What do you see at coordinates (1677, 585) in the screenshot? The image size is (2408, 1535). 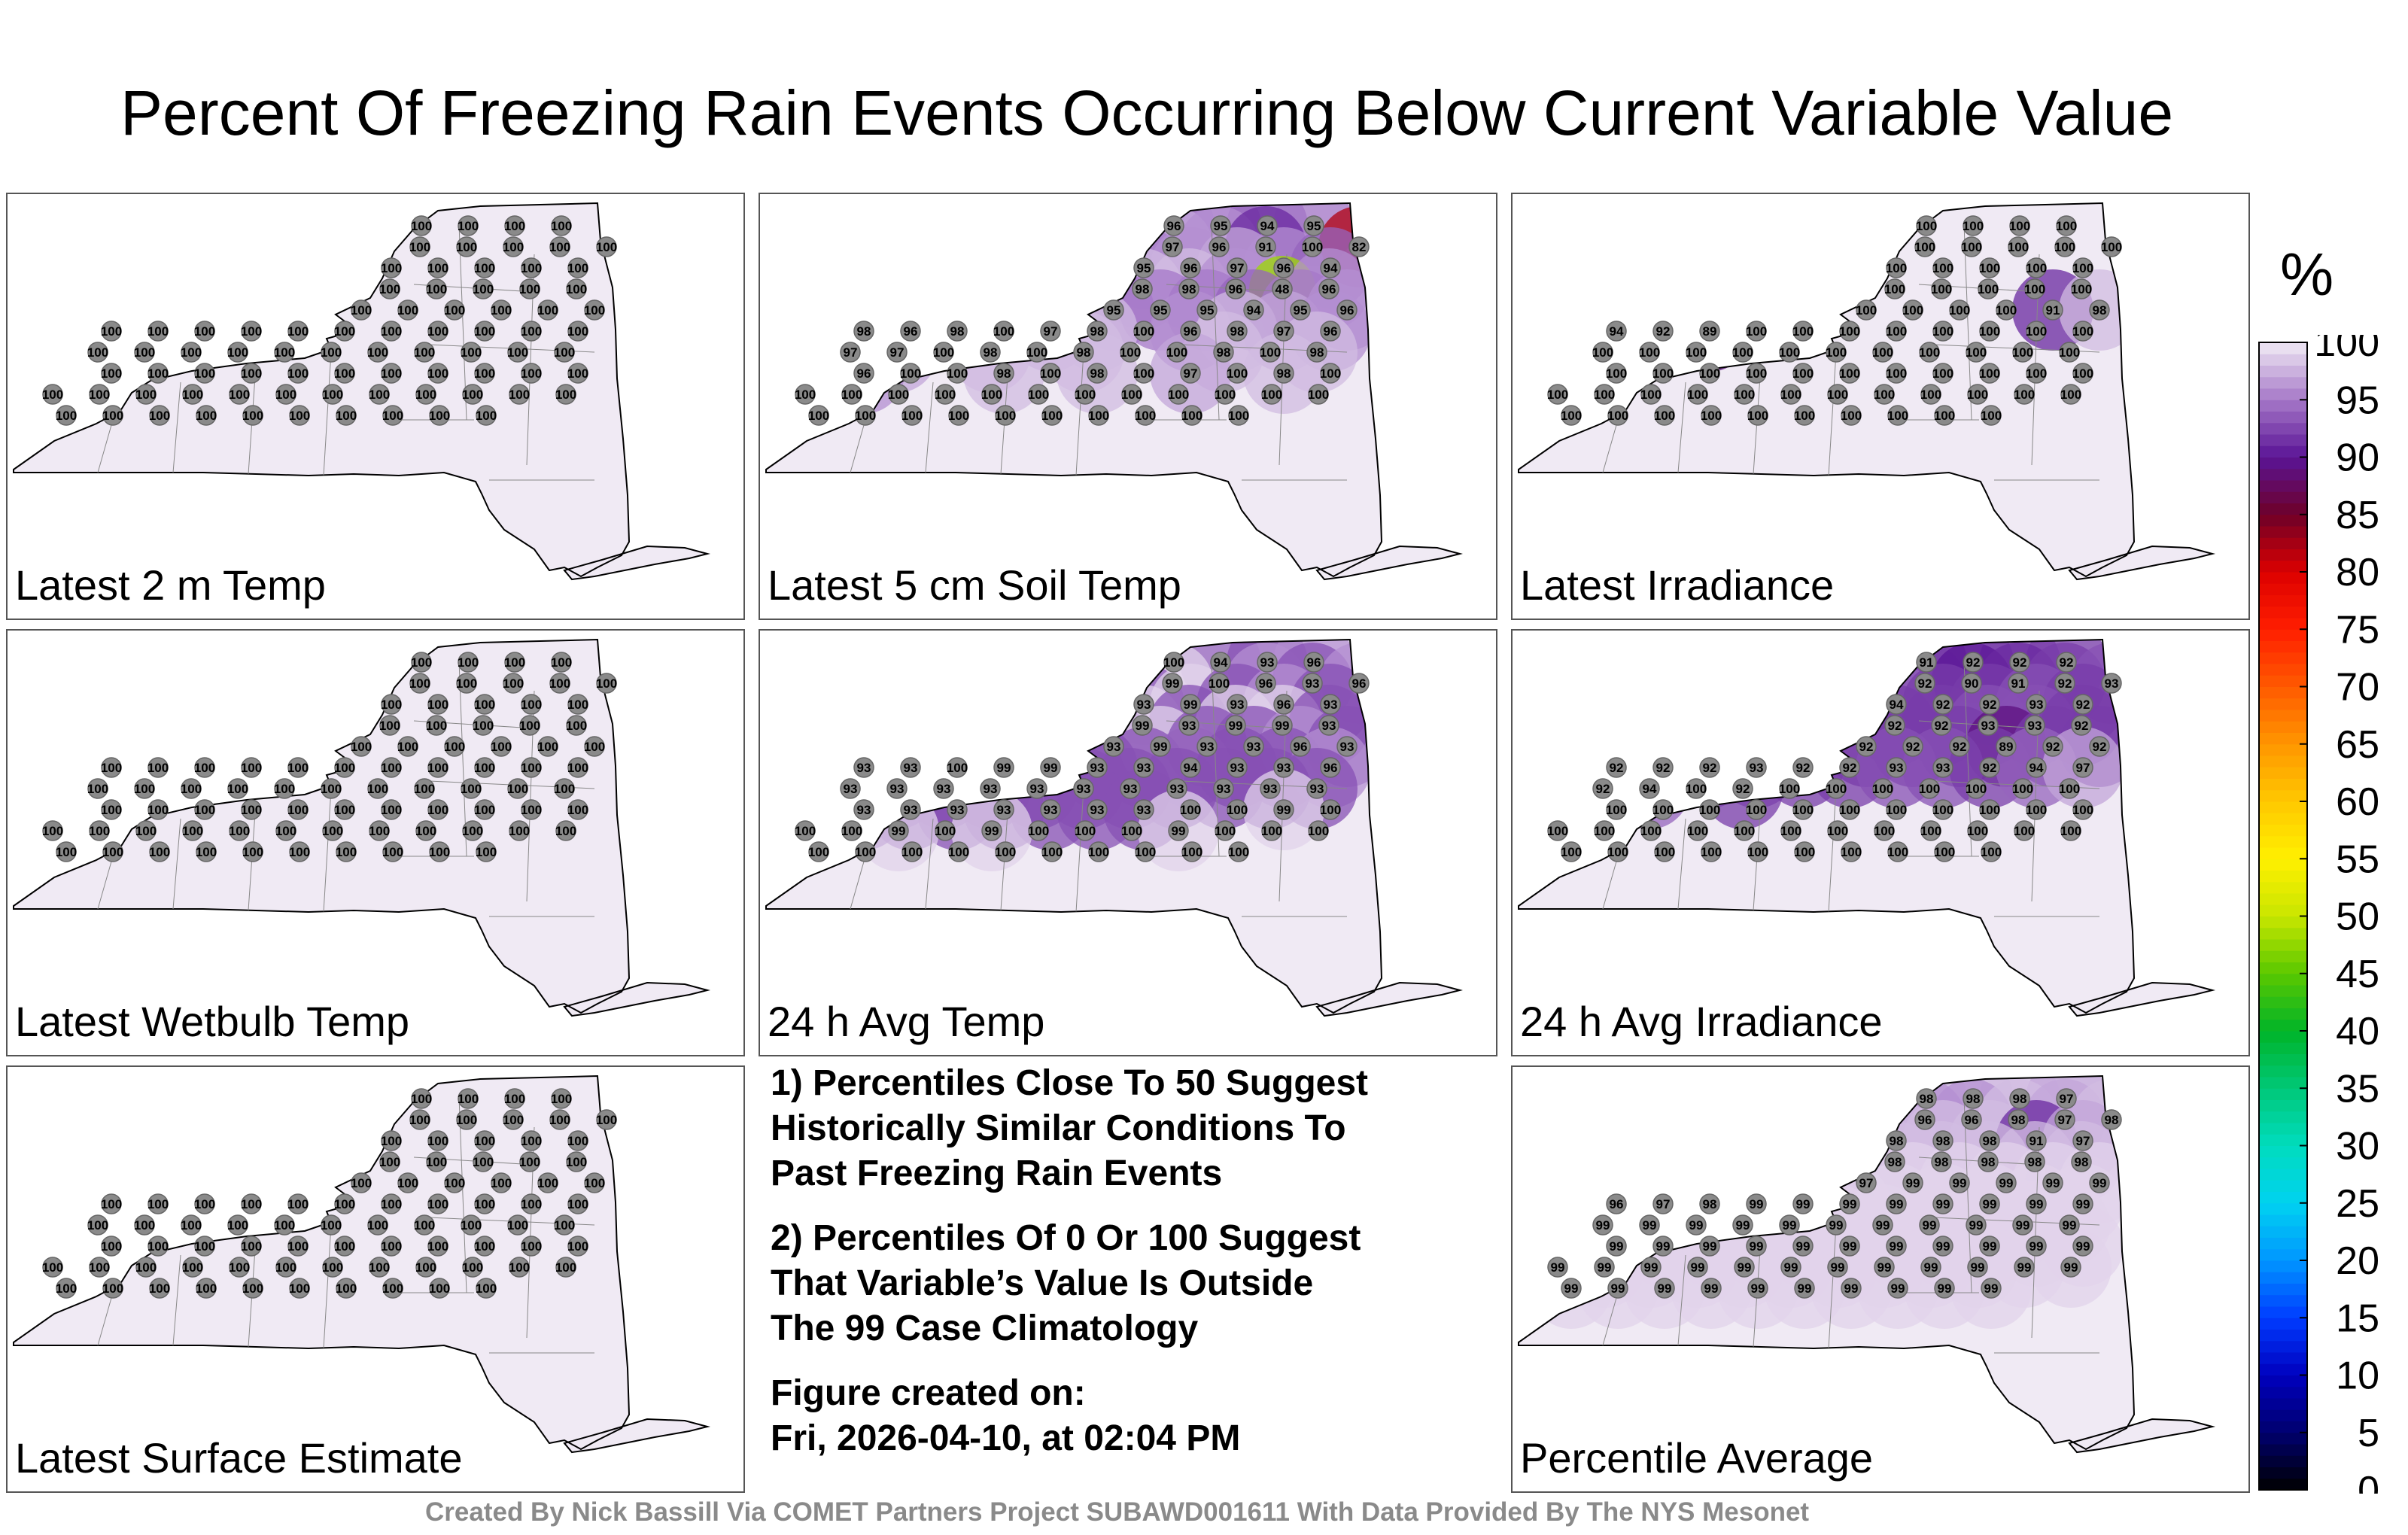 I see `panel-label: Latest Irradiance` at bounding box center [1677, 585].